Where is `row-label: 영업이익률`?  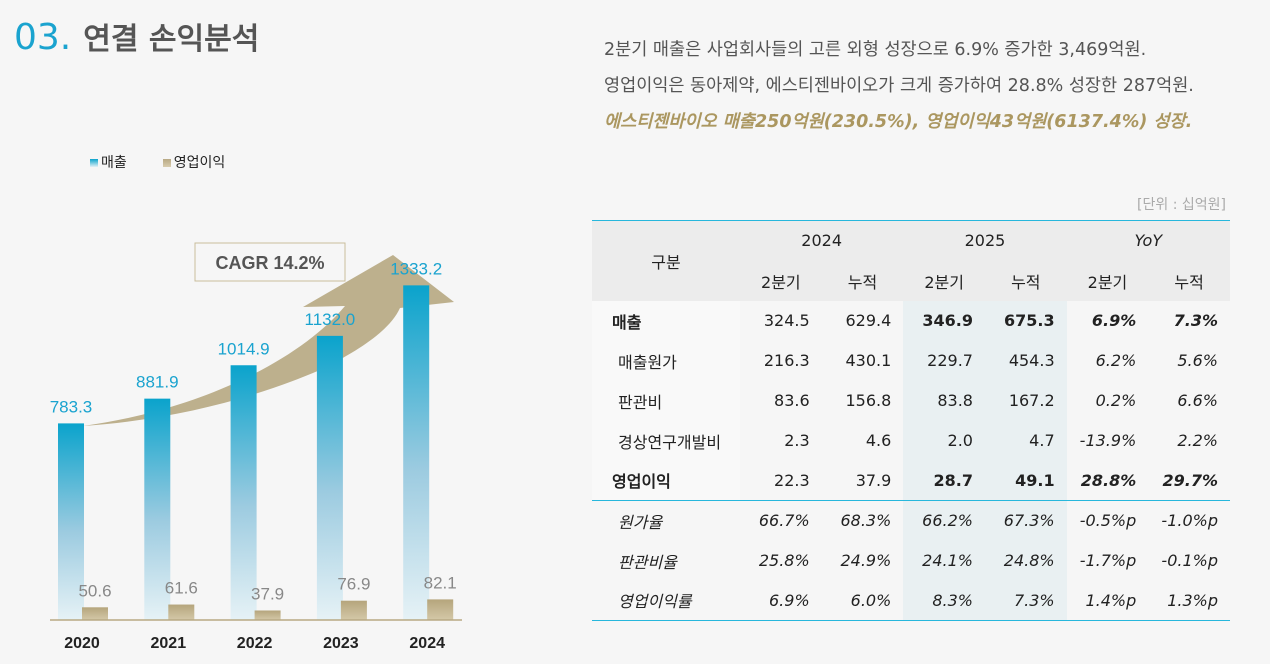 row-label: 영업이익률 is located at coordinates (666, 600).